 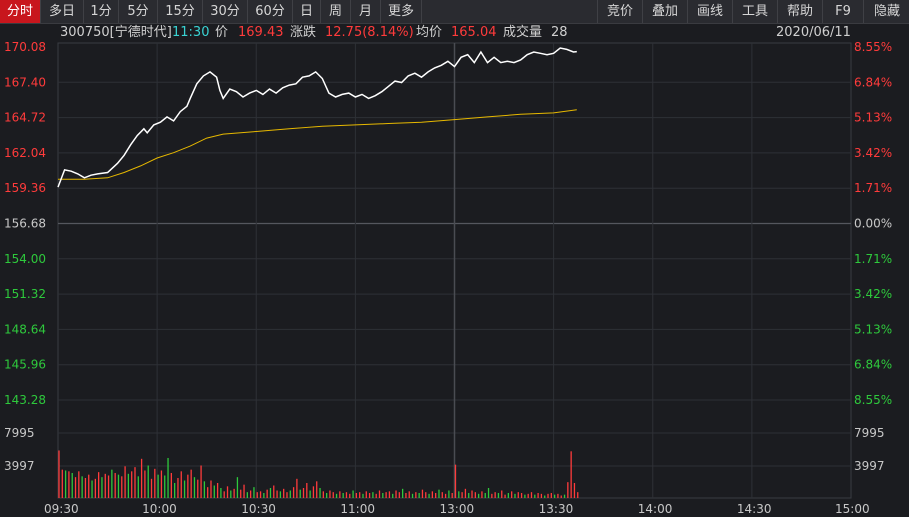 What do you see at coordinates (25, 365) in the screenshot?
I see `price-tick-label: 145.96` at bounding box center [25, 365].